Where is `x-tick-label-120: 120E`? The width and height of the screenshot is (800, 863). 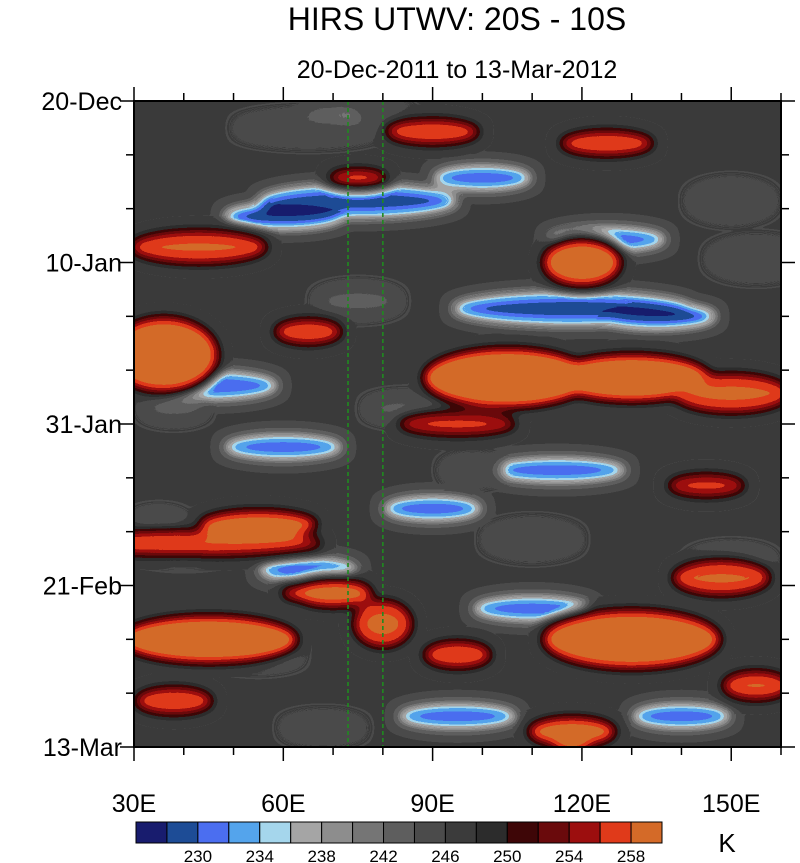 x-tick-label-120: 120E is located at coordinates (582, 804).